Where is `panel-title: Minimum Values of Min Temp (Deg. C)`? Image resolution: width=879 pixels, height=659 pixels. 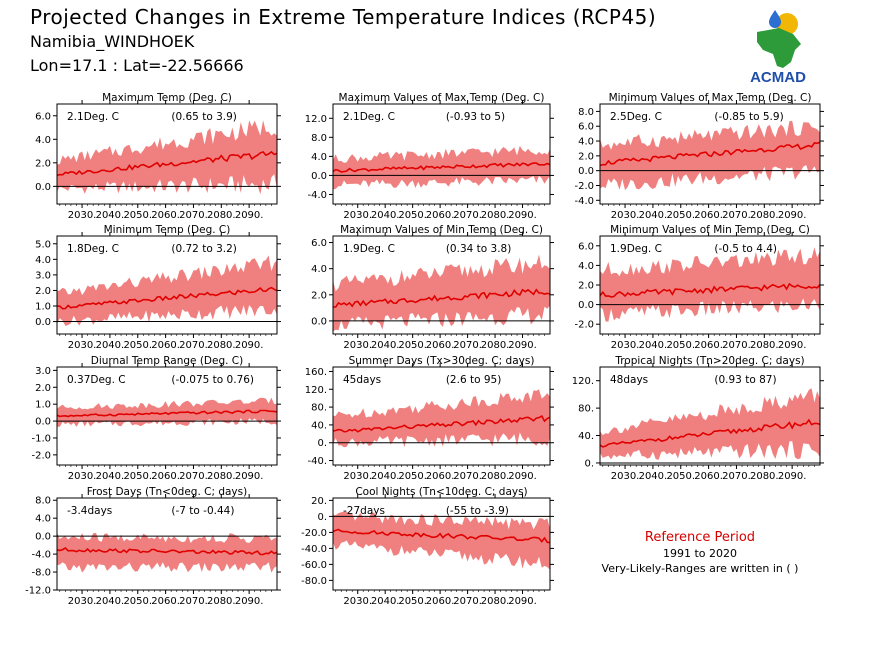
panel-title: Minimum Values of Min Temp (Deg. C) is located at coordinates (710, 230).